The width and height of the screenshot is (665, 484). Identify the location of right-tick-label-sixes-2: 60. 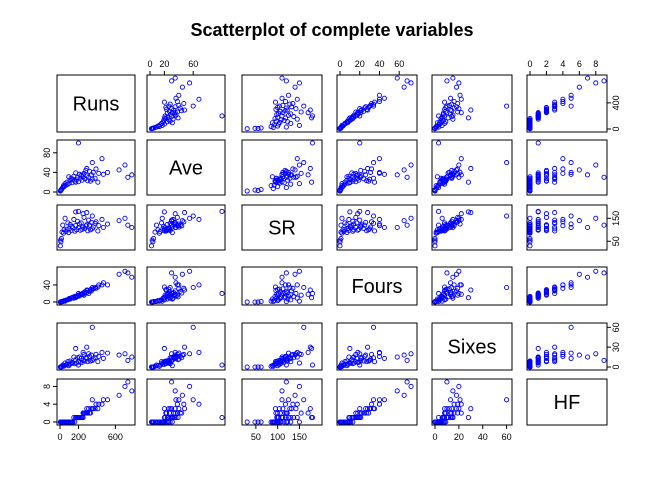
(616, 327).